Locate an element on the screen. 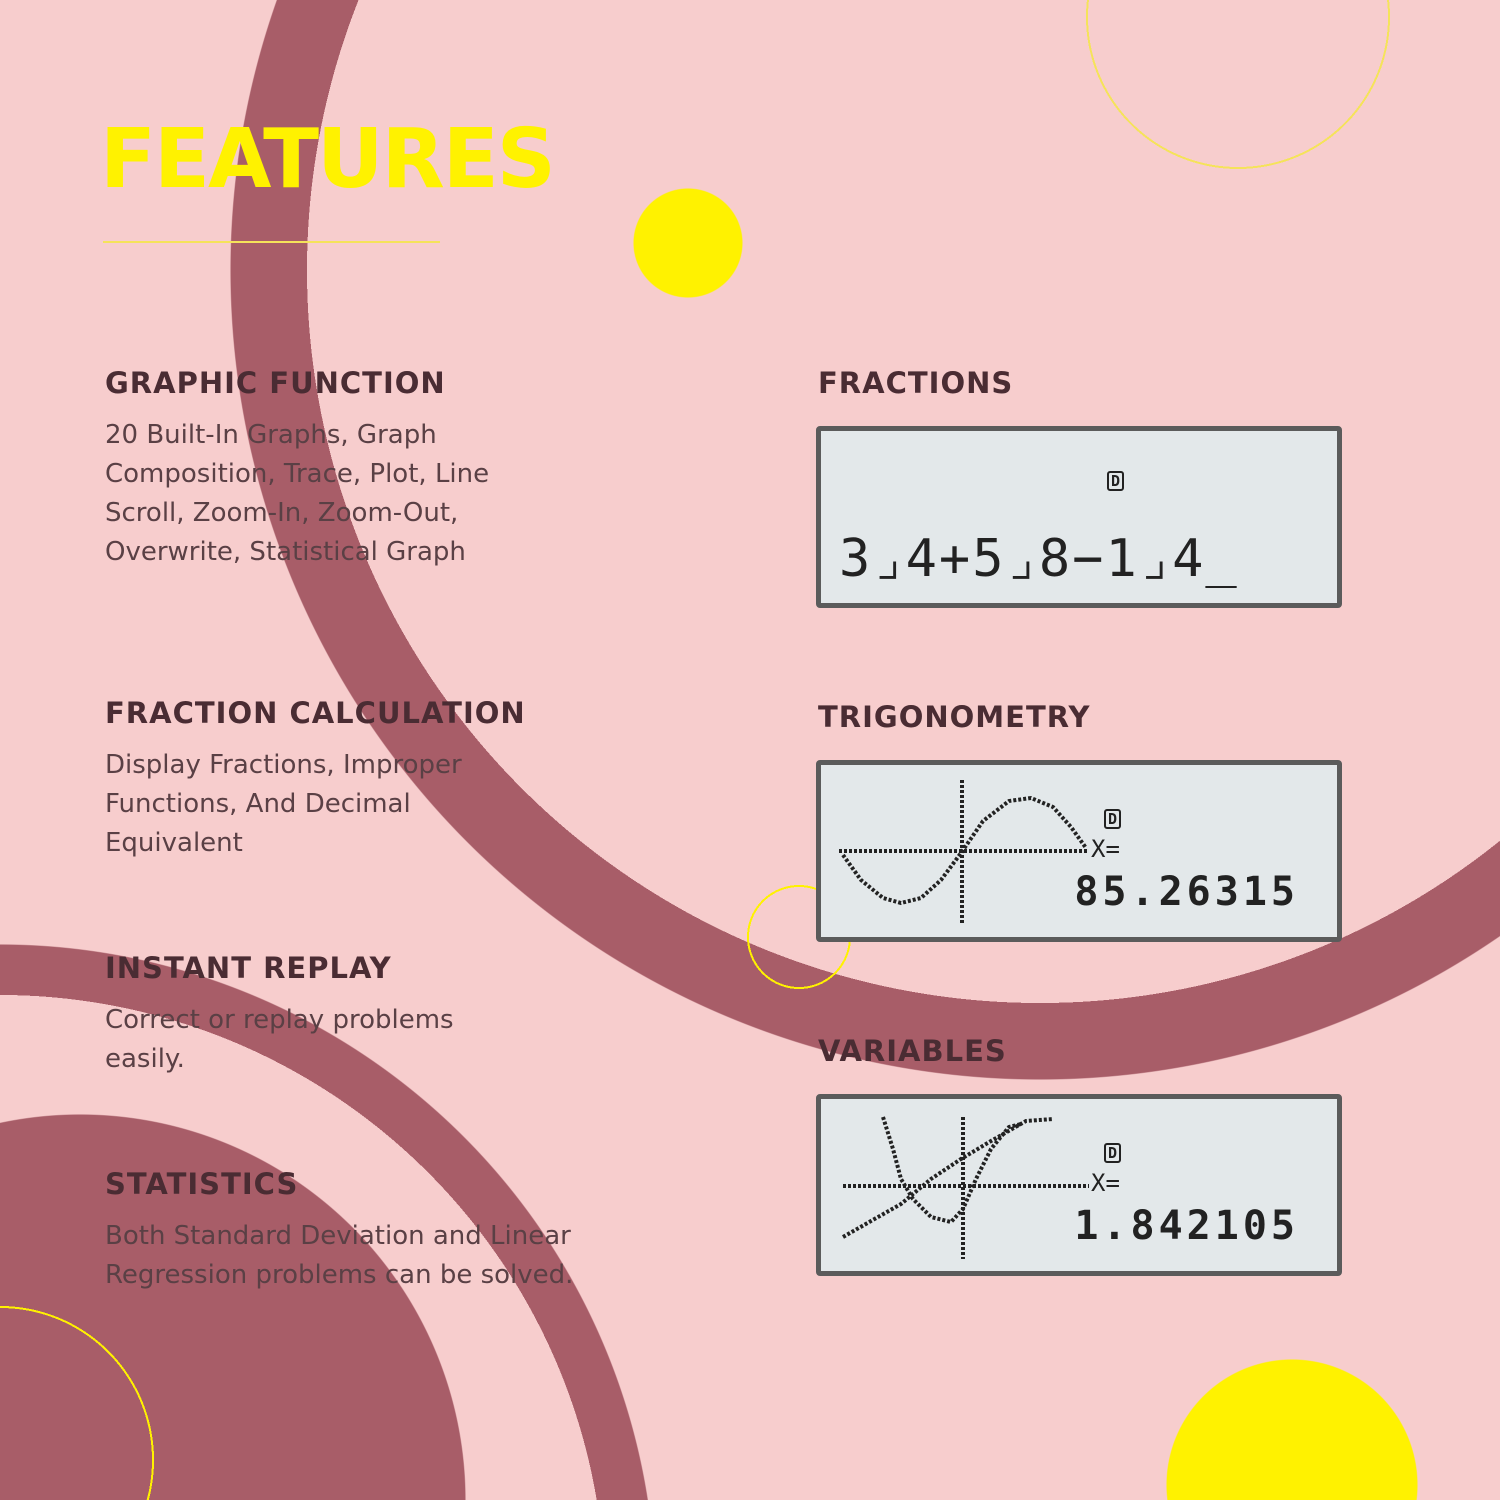 The width and height of the screenshot is (1500, 1500). screen-heading: FRACTIONS is located at coordinates (916, 383).